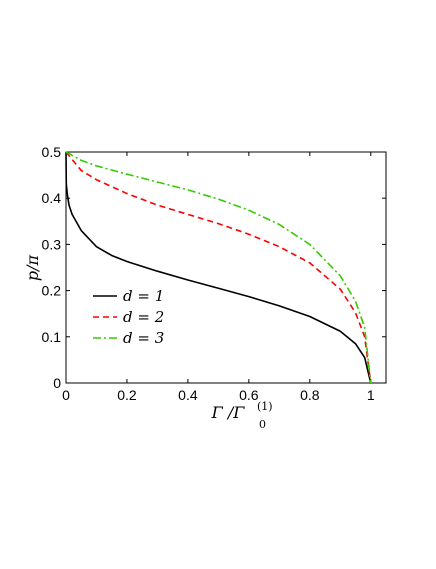 The width and height of the screenshot is (436, 569). What do you see at coordinates (52, 337) in the screenshot?
I see `y-tick-label: 0.1` at bounding box center [52, 337].